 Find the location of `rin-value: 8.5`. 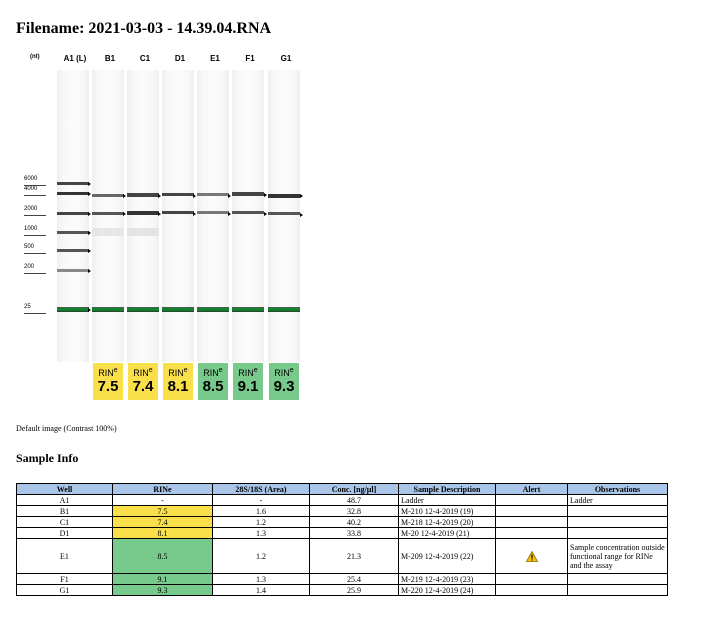

rin-value: 8.5 is located at coordinates (213, 386).